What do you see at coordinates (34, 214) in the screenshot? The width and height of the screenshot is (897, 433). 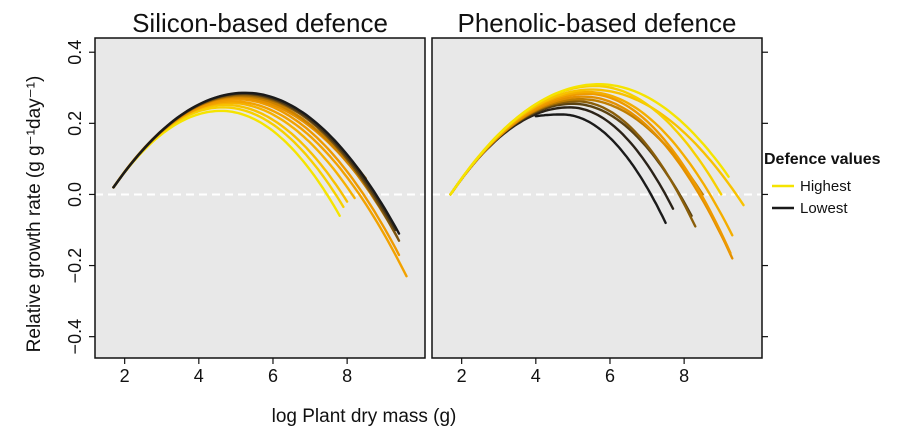 I see `y-axis-label: Relative growth rate (g g⁻¹day⁻¹)` at bounding box center [34, 214].